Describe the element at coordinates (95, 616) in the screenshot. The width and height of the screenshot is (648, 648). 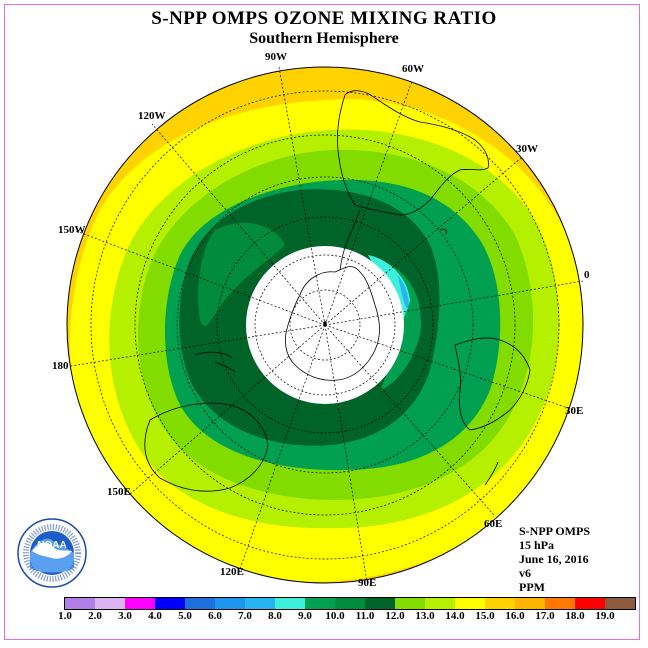
I see `colorbar-tick-label: 2.0` at that location.